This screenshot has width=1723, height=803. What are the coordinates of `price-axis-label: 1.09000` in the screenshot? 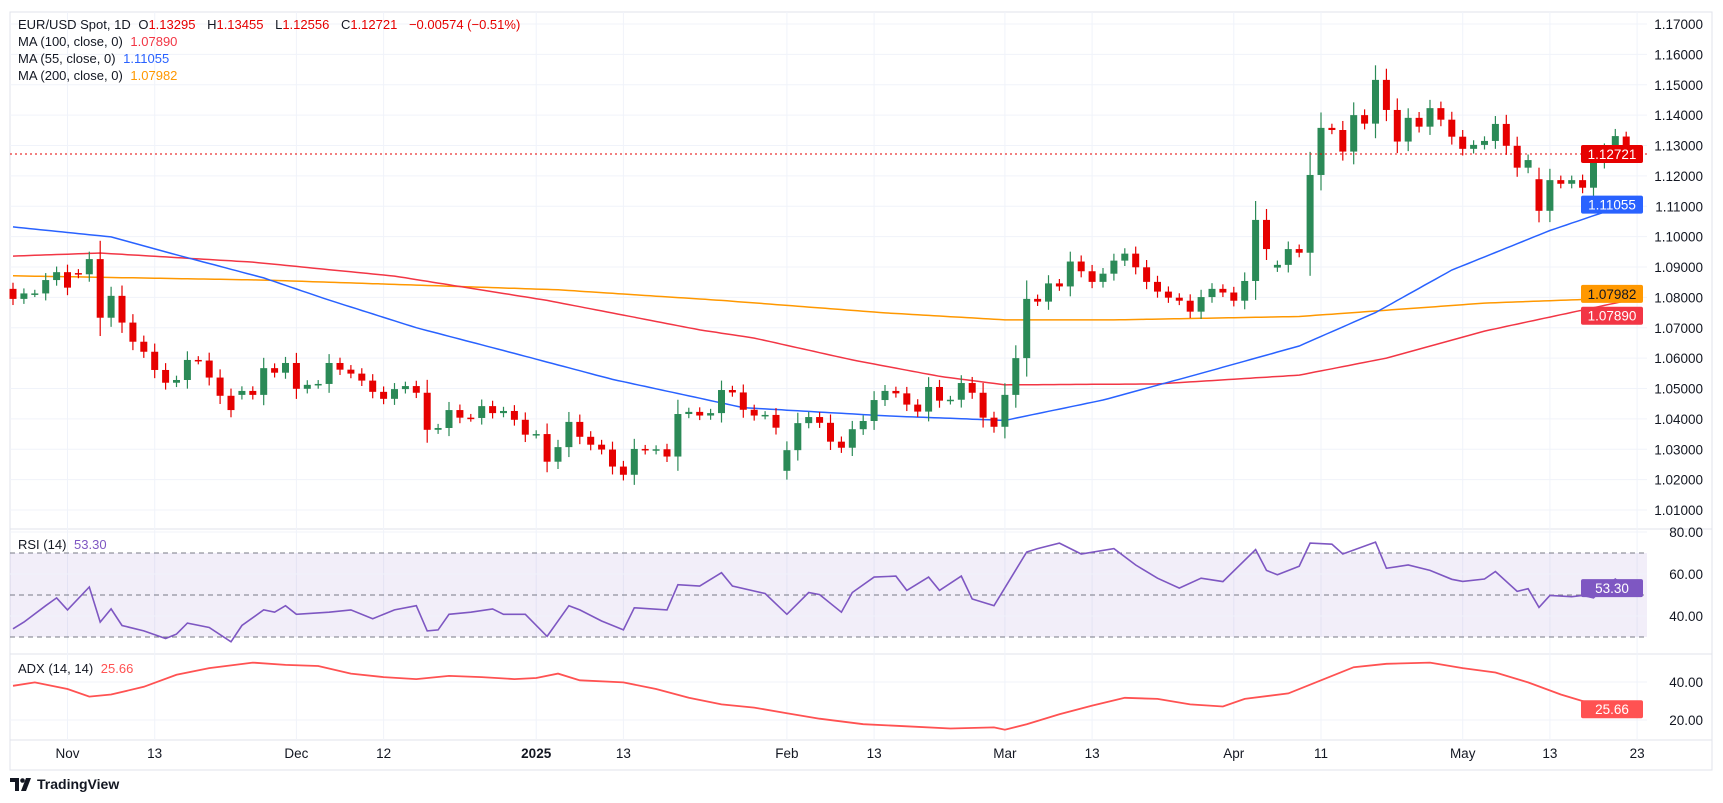 It's located at (1678, 267).